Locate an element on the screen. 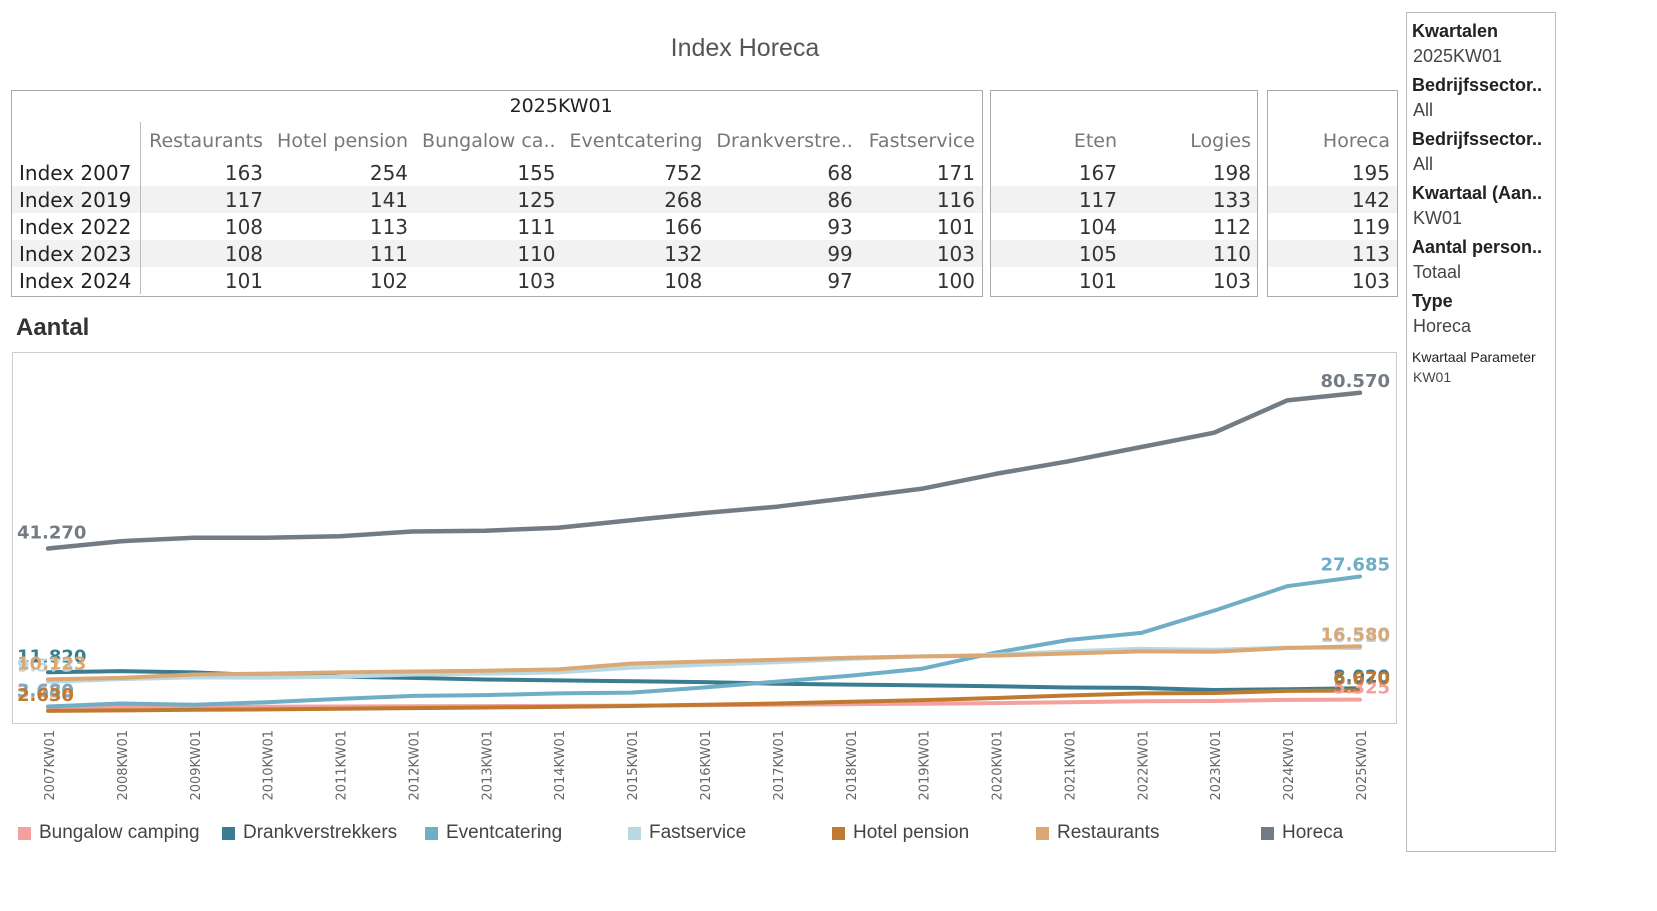 The image size is (1657, 911). data-label-end: 5.325 is located at coordinates (1361, 688).